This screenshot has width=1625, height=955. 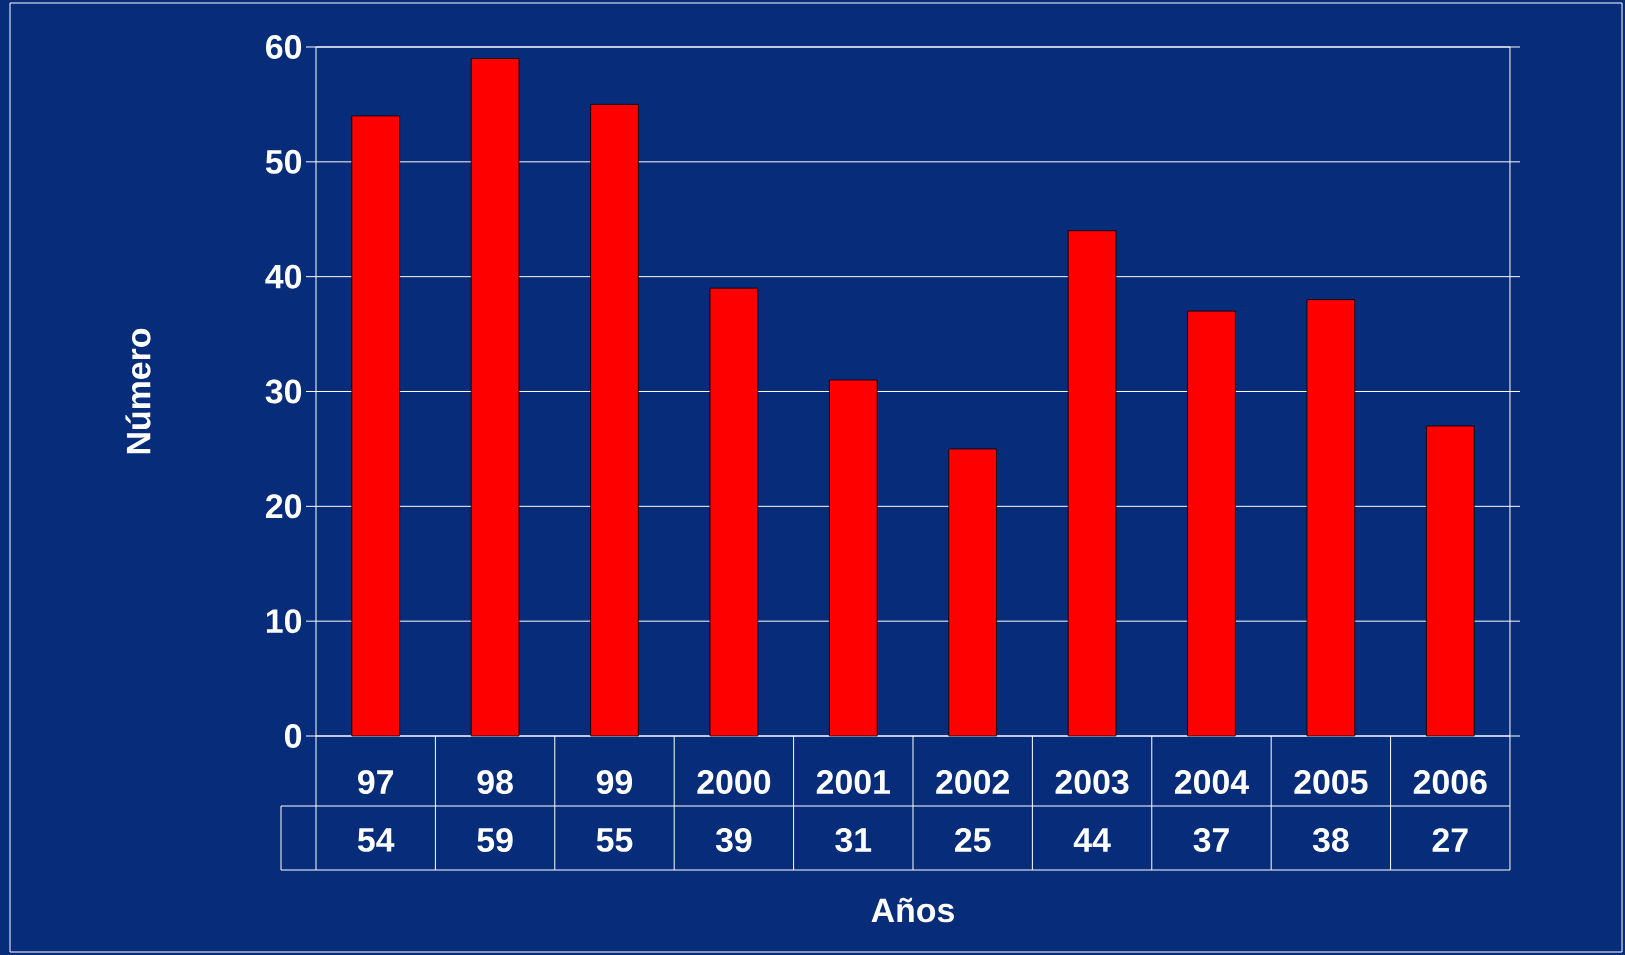 I want to click on x-tick-label: 99, so click(x=614, y=782).